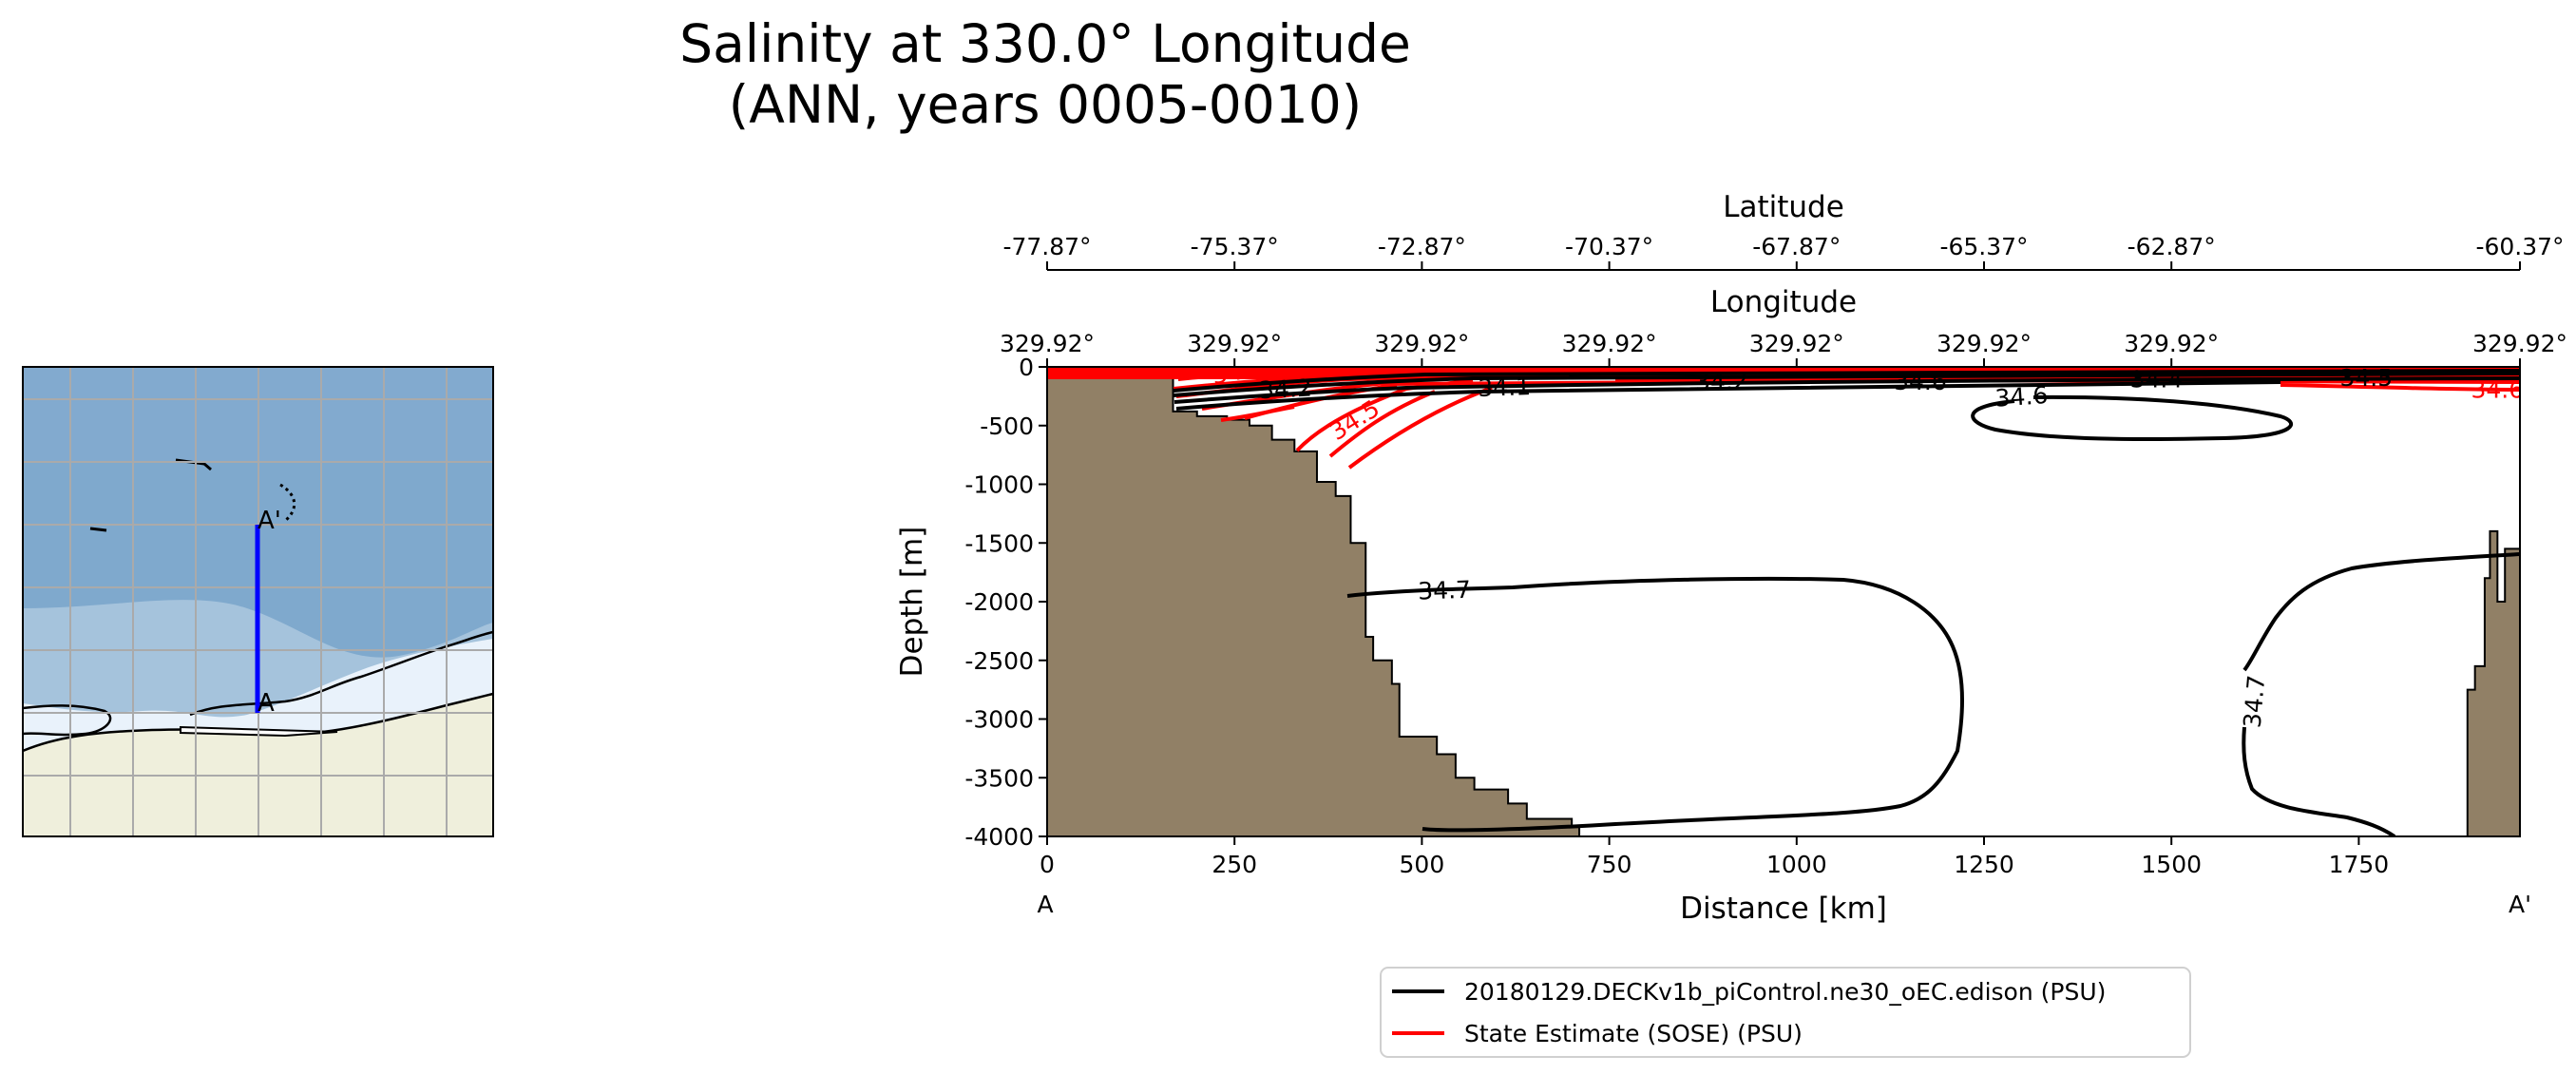  I want to click on model-contour-3446-loop, so click(2132, 418).